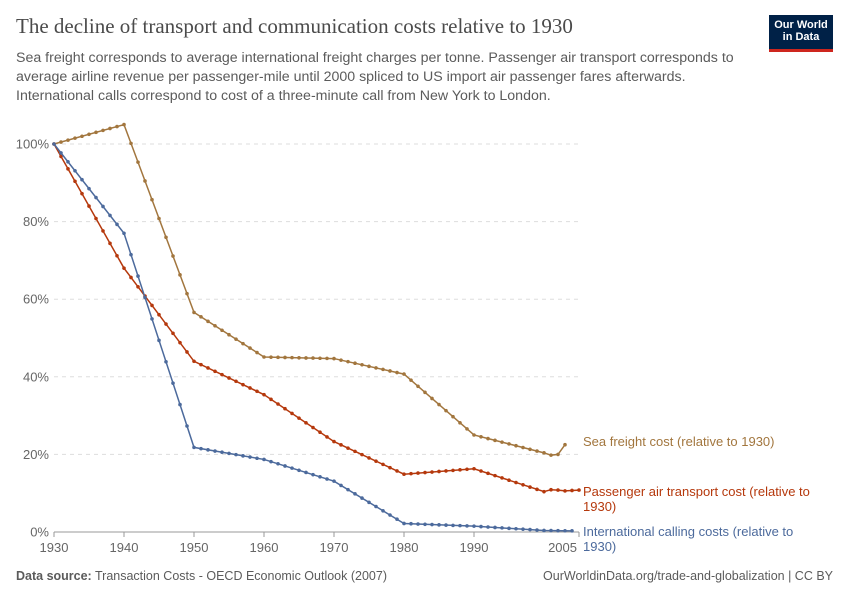 The height and width of the screenshot is (600, 850). What do you see at coordinates (36, 221) in the screenshot?
I see `y-tick-label: 80%` at bounding box center [36, 221].